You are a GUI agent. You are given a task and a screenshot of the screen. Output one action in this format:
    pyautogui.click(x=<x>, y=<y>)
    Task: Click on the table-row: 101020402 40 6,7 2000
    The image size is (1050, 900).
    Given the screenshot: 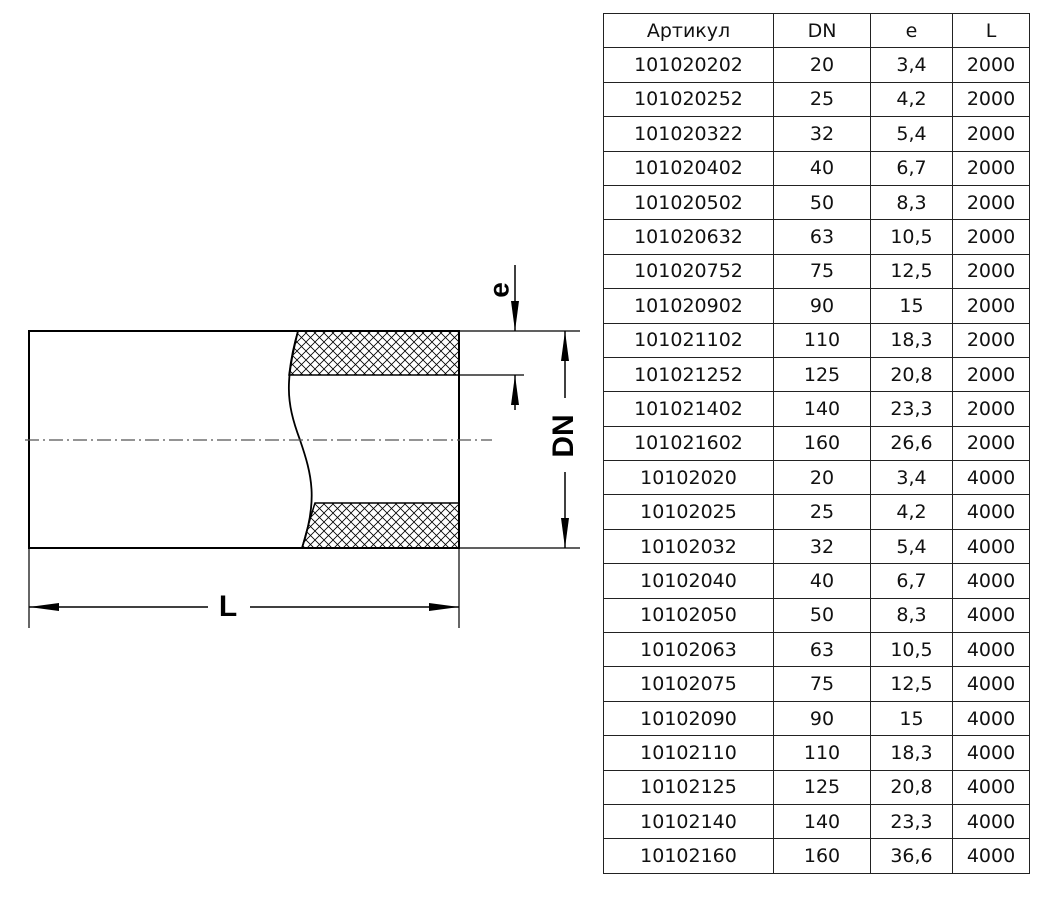 What is the action you would take?
    pyautogui.click(x=816, y=168)
    